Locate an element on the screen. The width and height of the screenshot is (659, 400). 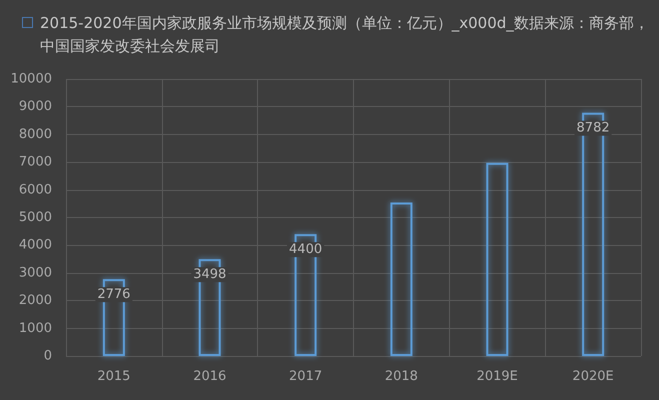
data-label: 2776 is located at coordinates (113, 294).